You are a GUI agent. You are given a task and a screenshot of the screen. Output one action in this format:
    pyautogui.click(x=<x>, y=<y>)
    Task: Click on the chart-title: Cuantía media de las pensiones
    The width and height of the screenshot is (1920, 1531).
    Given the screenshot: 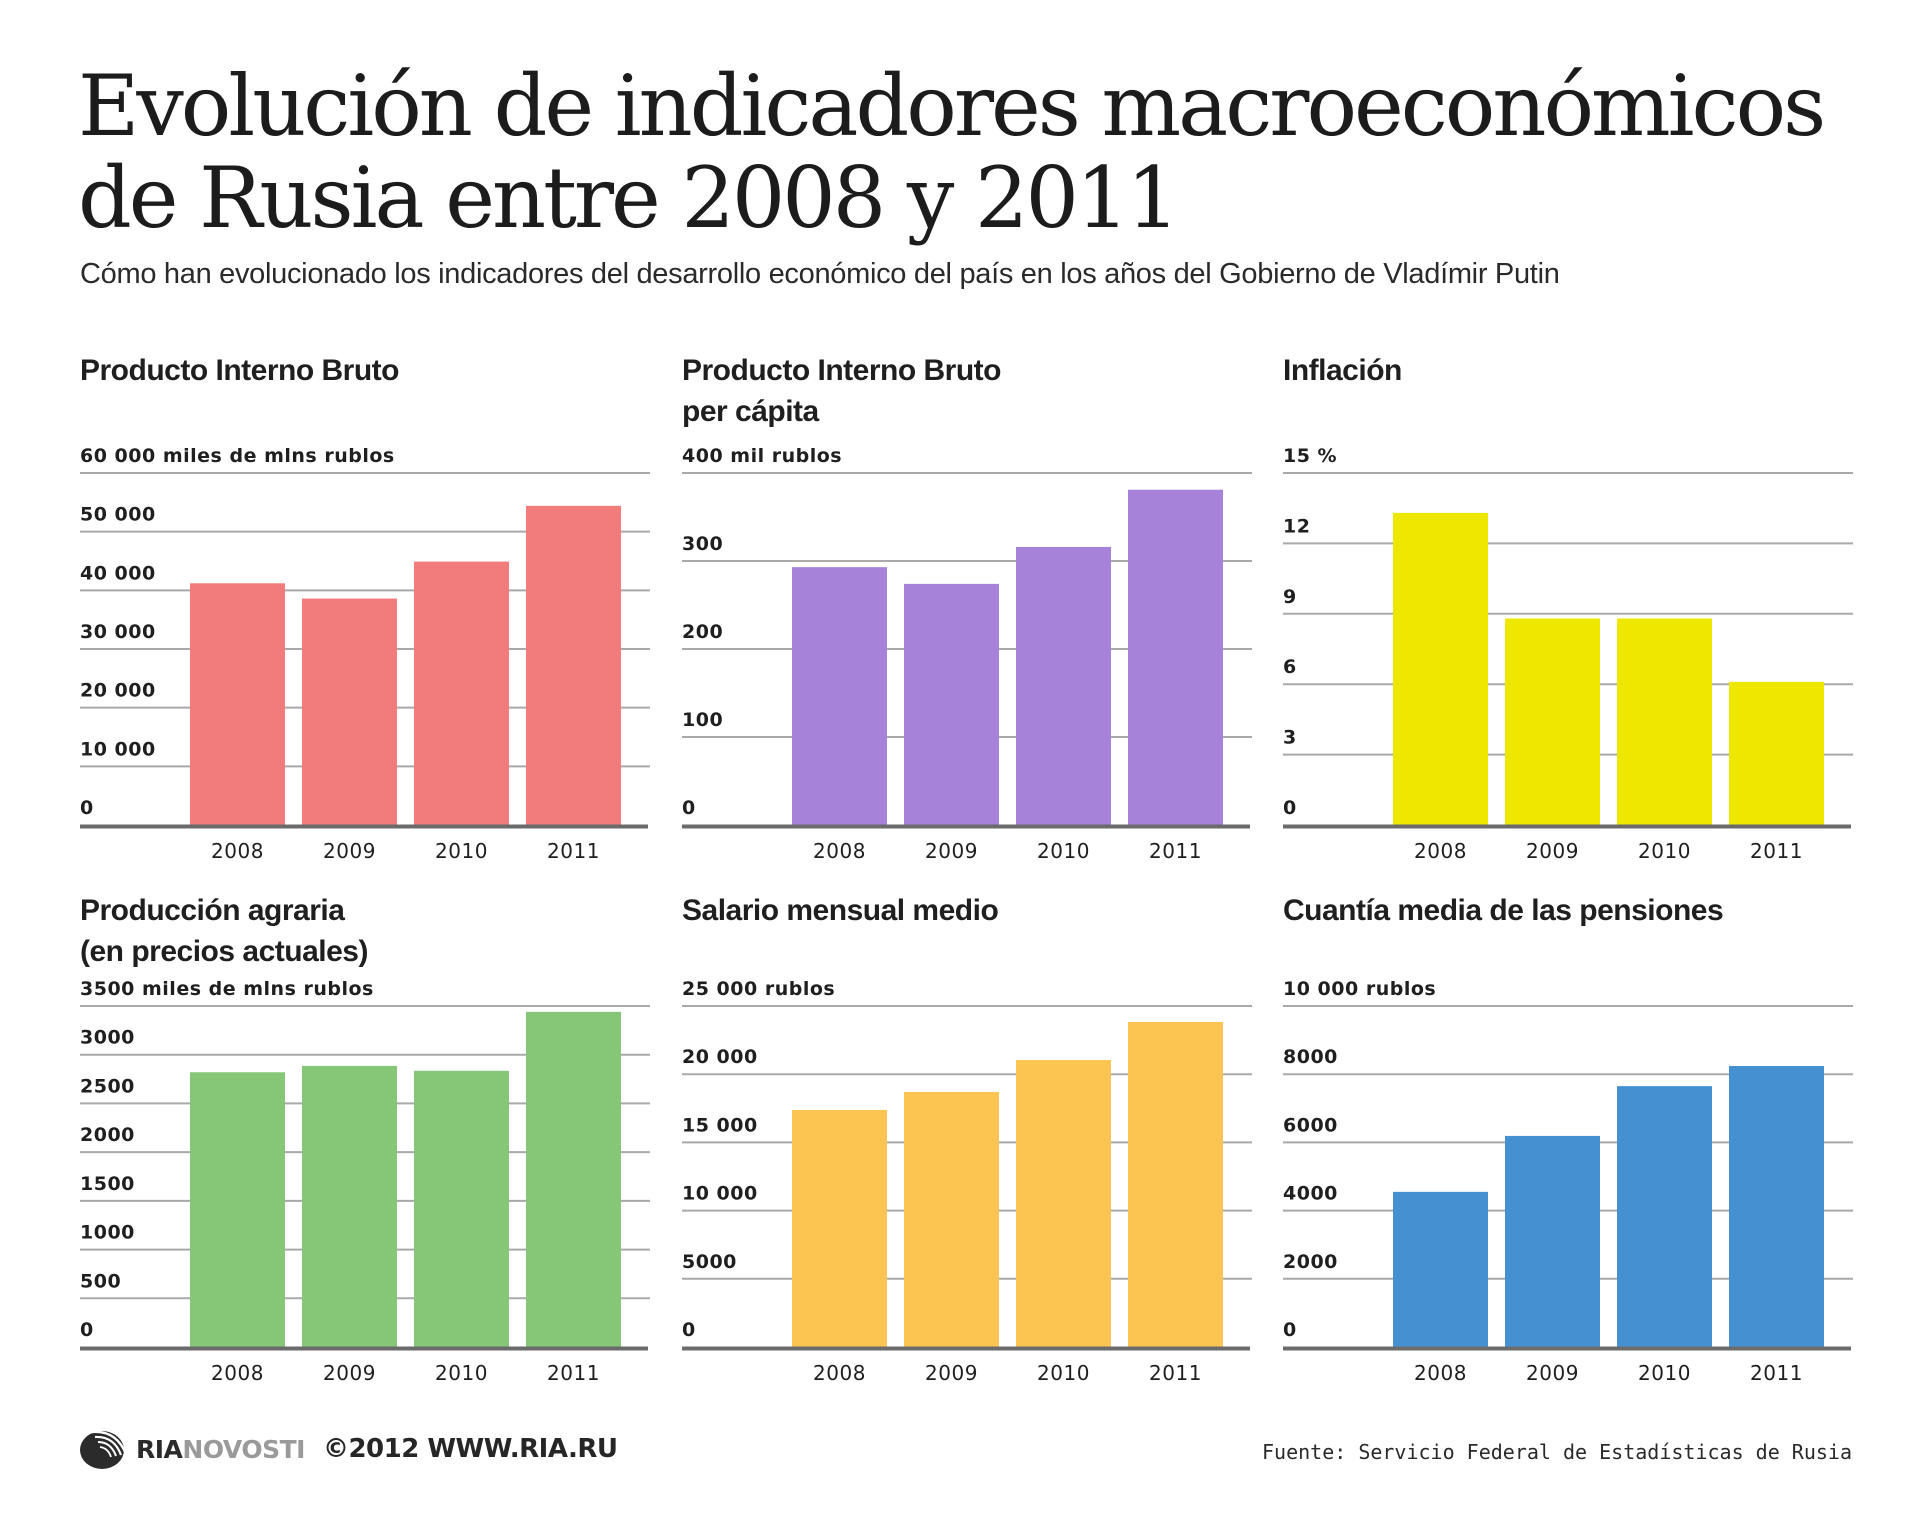 What is the action you would take?
    pyautogui.click(x=1503, y=910)
    